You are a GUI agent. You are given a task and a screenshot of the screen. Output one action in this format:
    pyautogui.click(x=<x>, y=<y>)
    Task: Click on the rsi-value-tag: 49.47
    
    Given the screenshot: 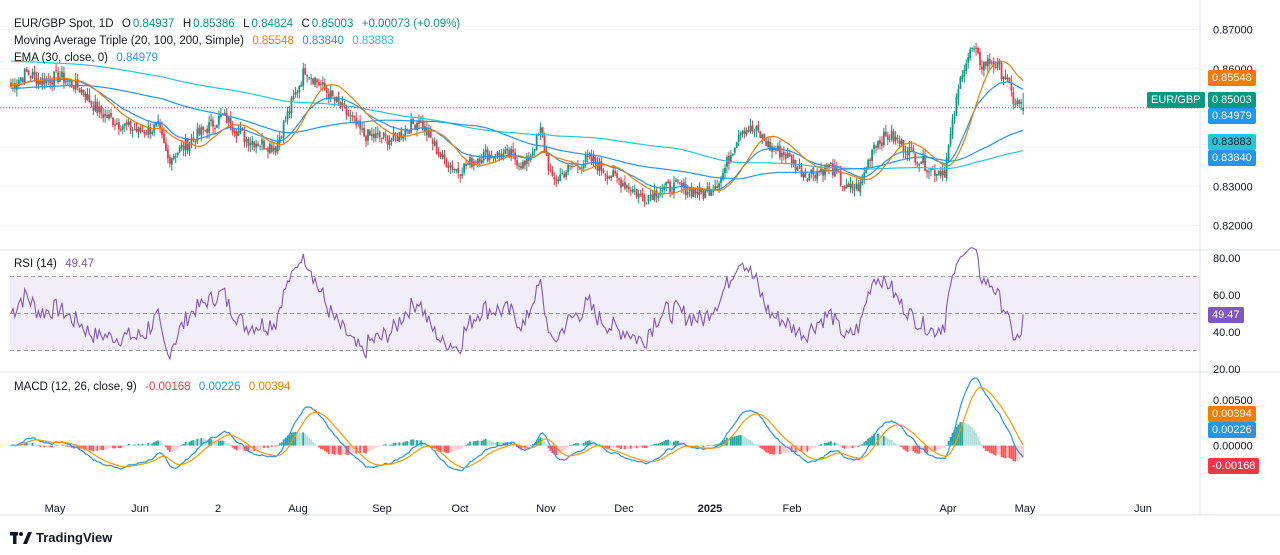 What is the action you would take?
    pyautogui.click(x=1226, y=315)
    